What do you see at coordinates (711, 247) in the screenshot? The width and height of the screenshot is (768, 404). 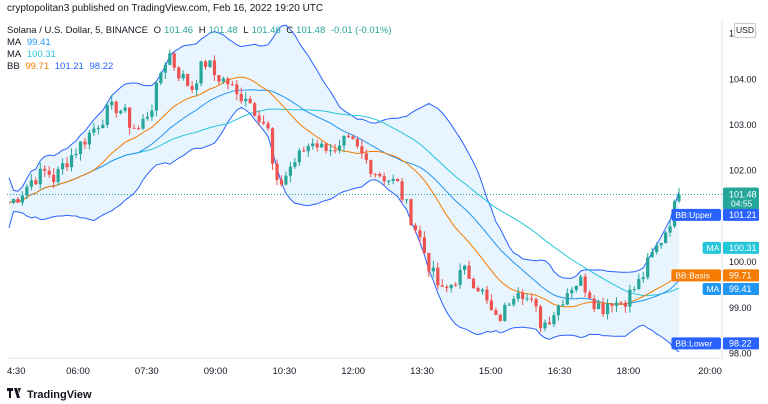 I see `ma-100-31-title-tag` at bounding box center [711, 247].